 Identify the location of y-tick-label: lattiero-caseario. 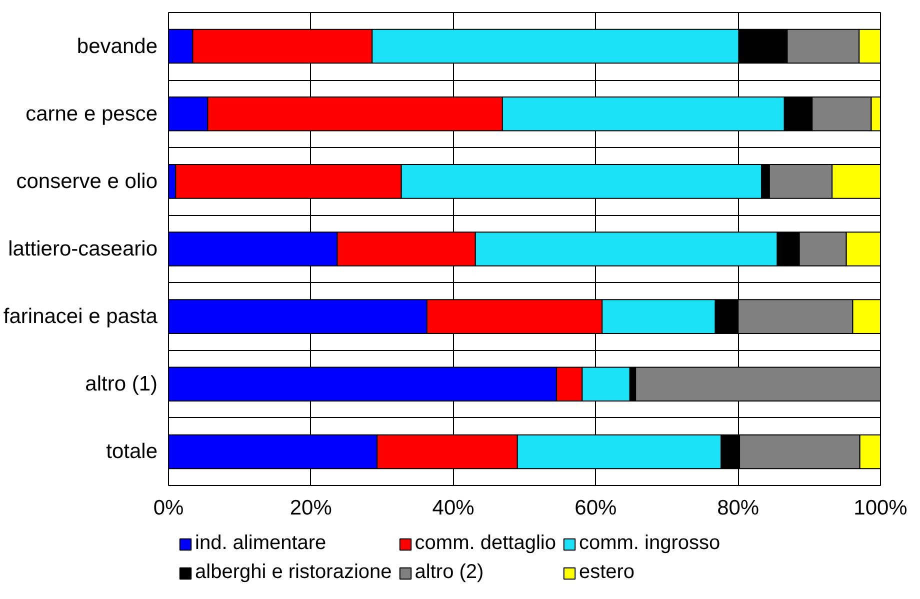
(83, 249).